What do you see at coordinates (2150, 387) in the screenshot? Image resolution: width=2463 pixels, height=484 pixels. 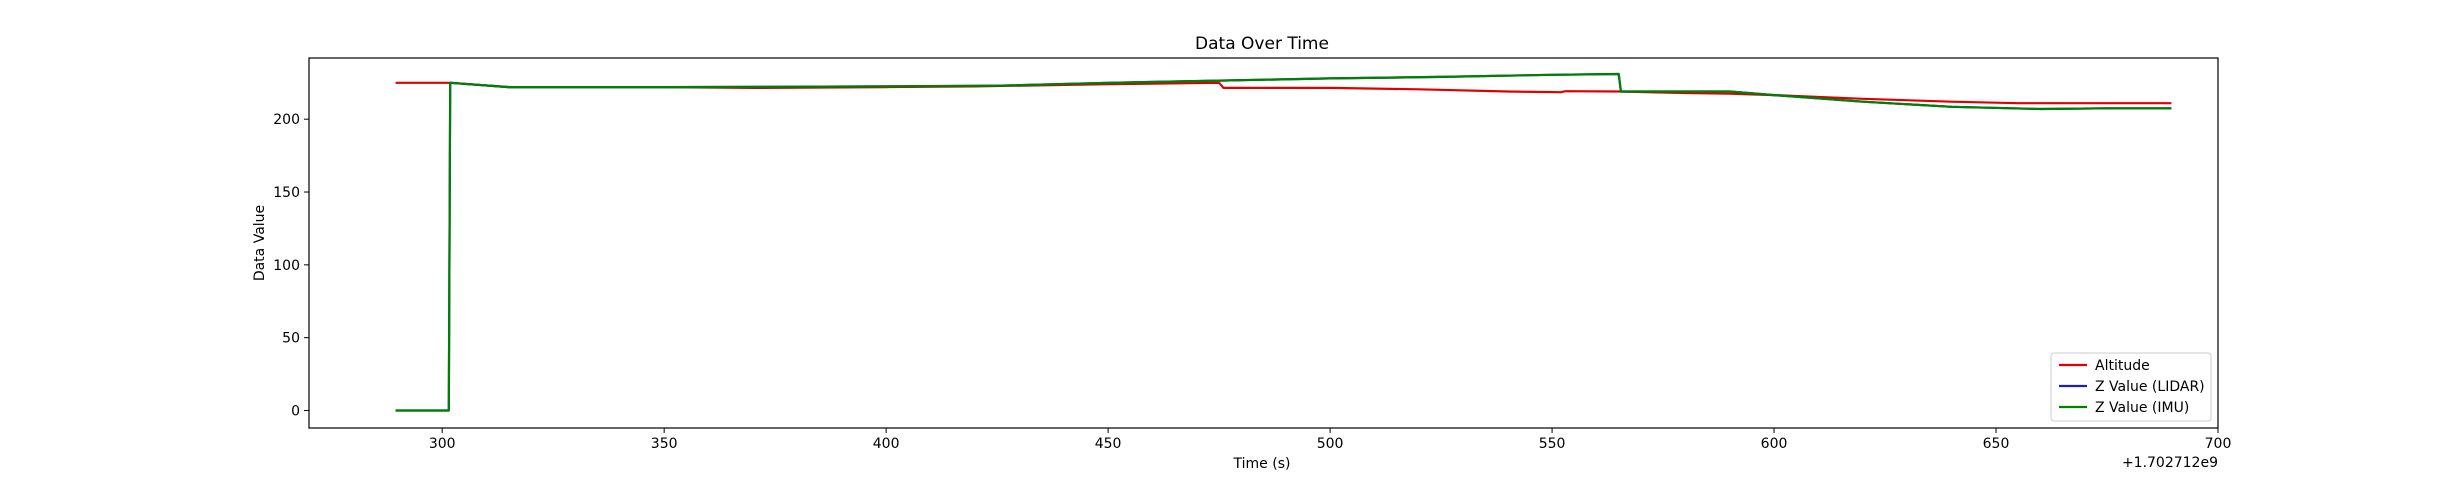 I see `legend-label-z-value-lidar: Z Value (LIDAR)` at bounding box center [2150, 387].